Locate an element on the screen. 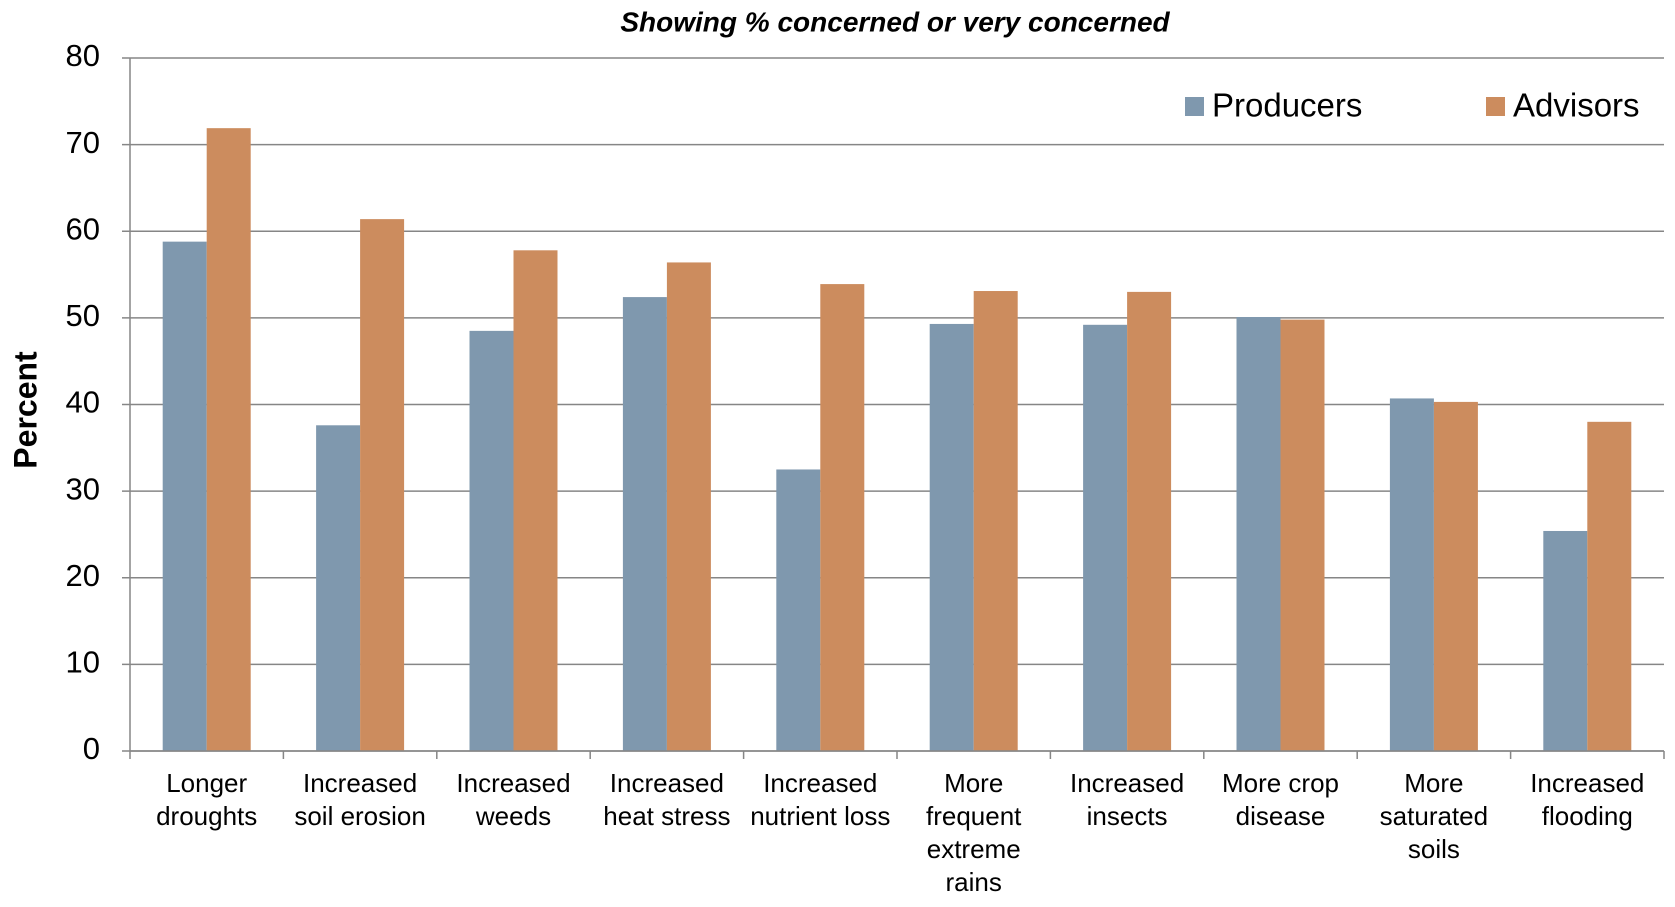  x-tick-label: More saturated soils is located at coordinates (1434, 816).